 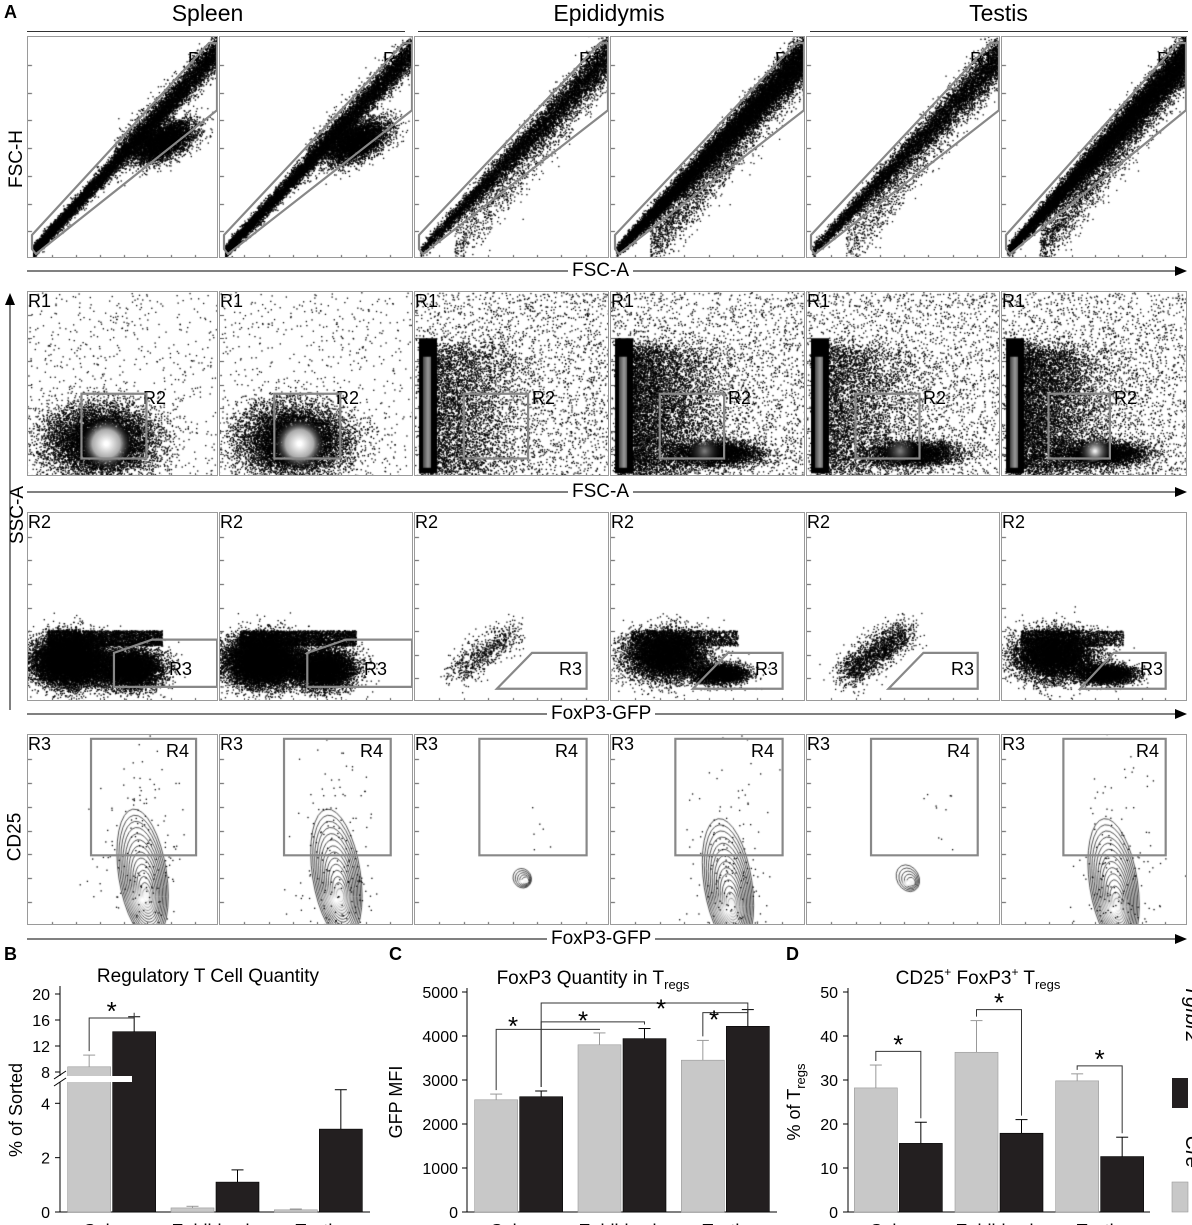 What do you see at coordinates (829, 993) in the screenshot?
I see `y-tick-label: 50` at bounding box center [829, 993].